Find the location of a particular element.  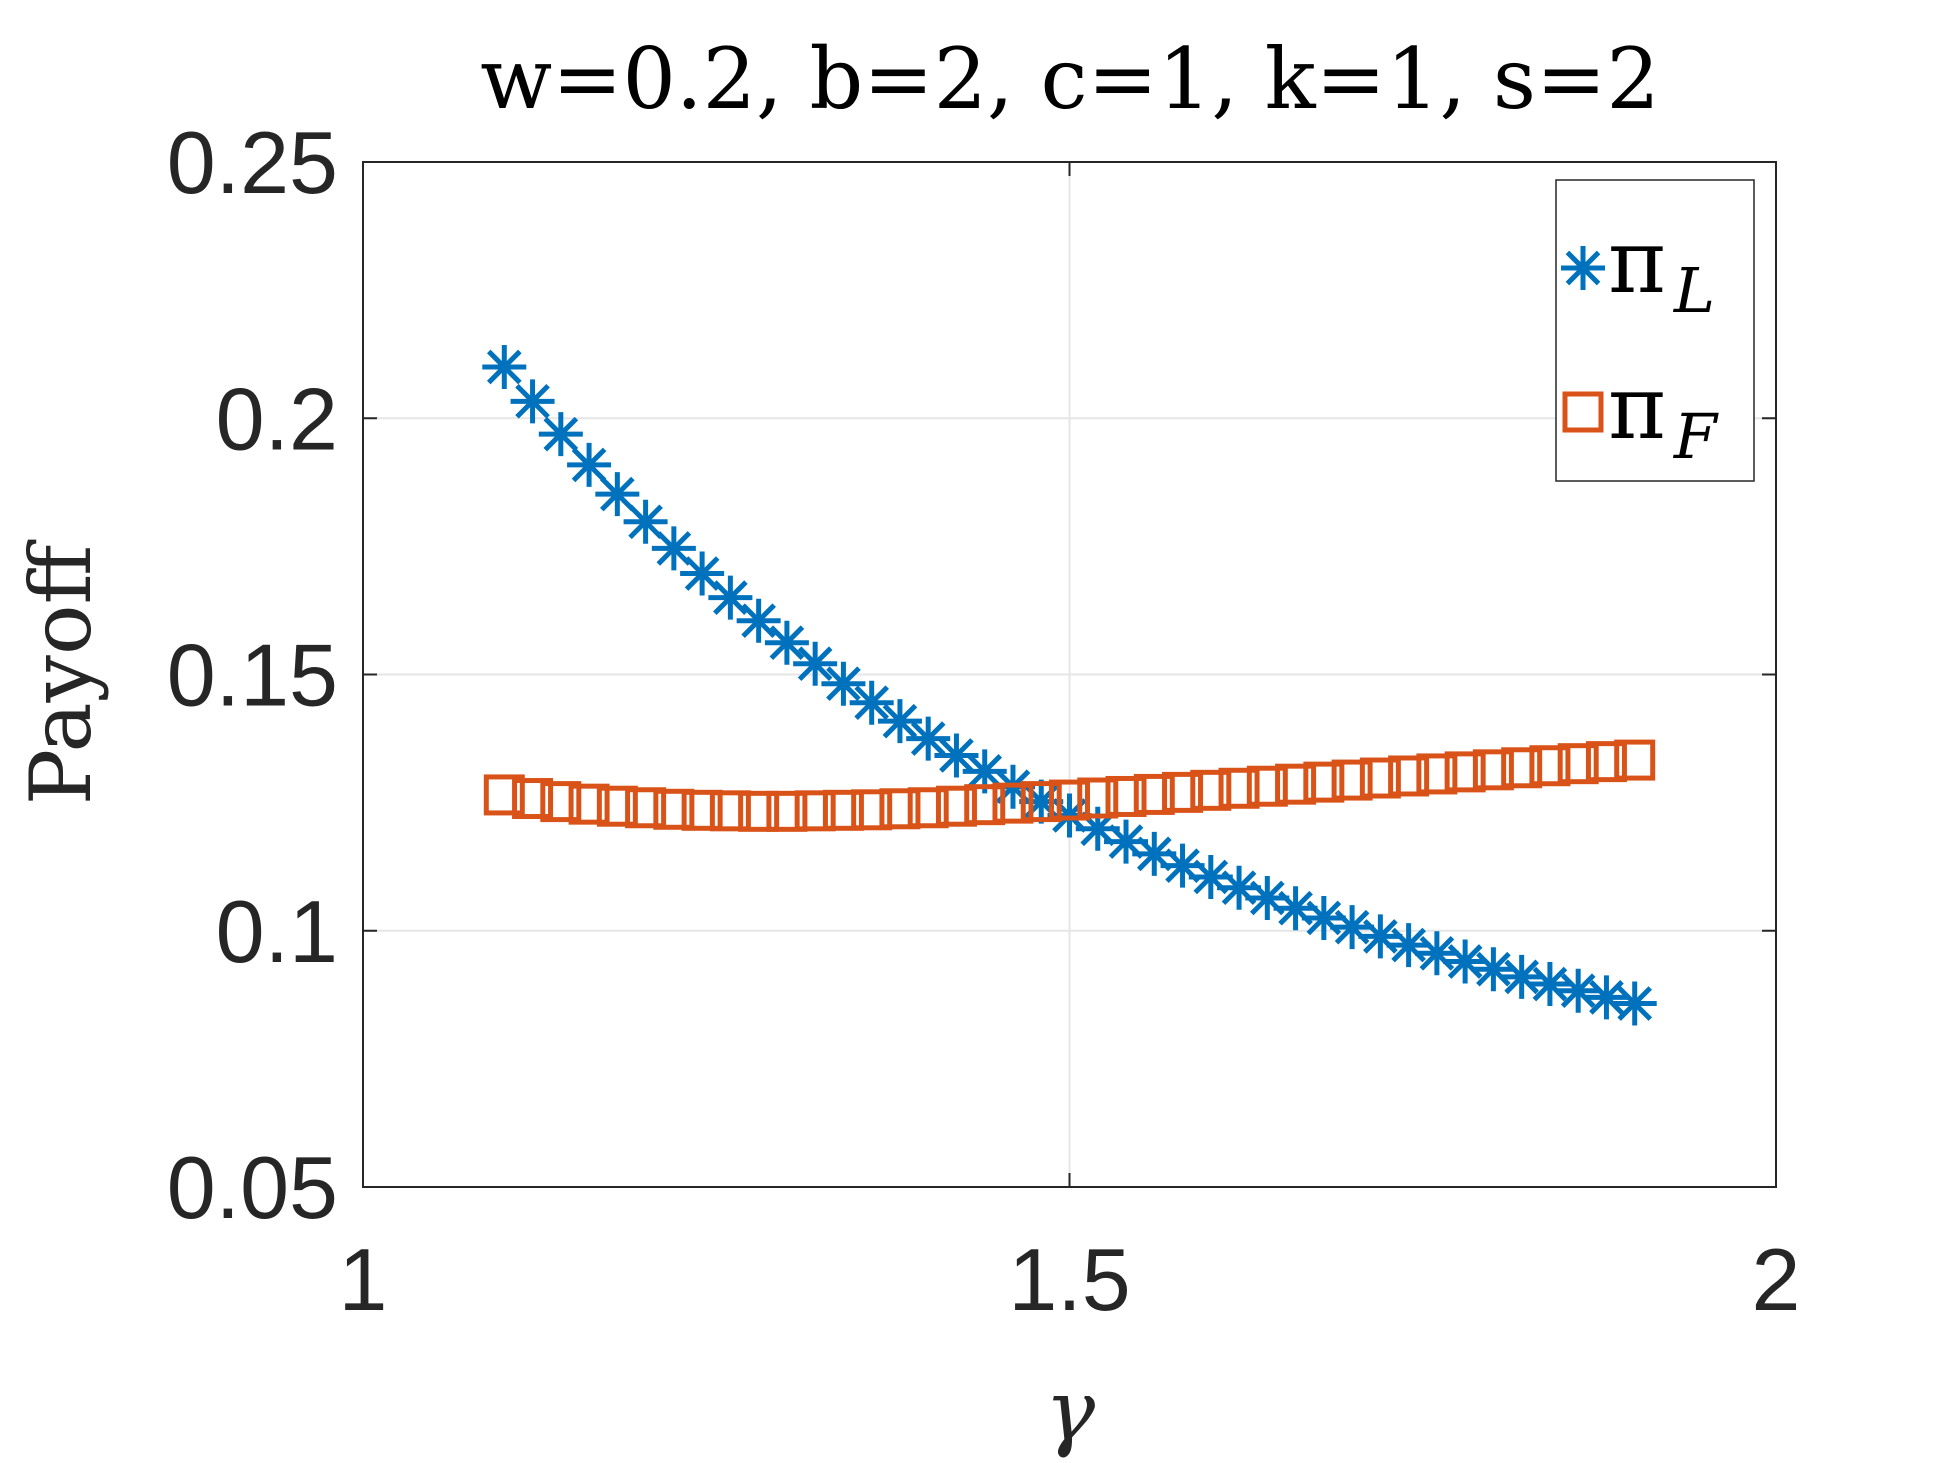

series-pi-f is located at coordinates (1069, 785).